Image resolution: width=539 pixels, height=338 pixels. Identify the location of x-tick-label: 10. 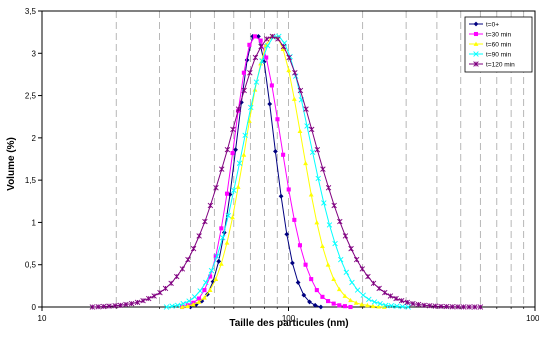
(42, 318).